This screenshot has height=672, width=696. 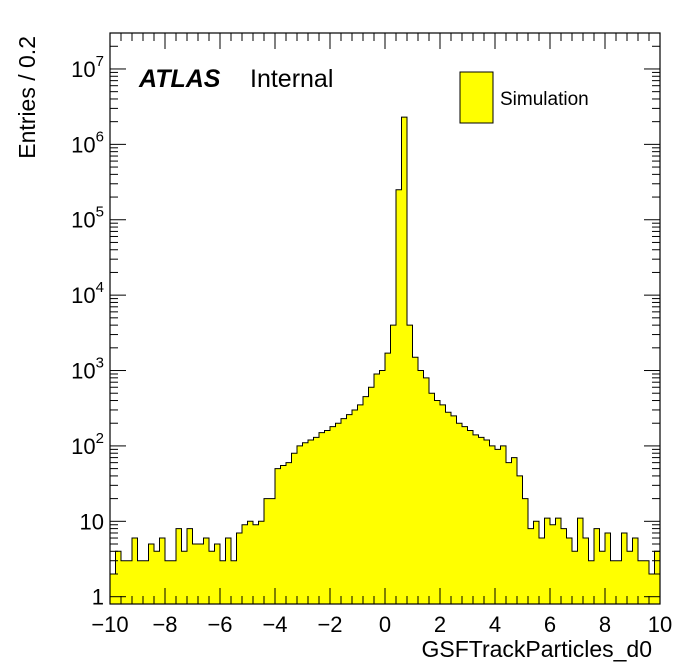 I want to click on x-tick-label: 10, so click(x=660, y=624).